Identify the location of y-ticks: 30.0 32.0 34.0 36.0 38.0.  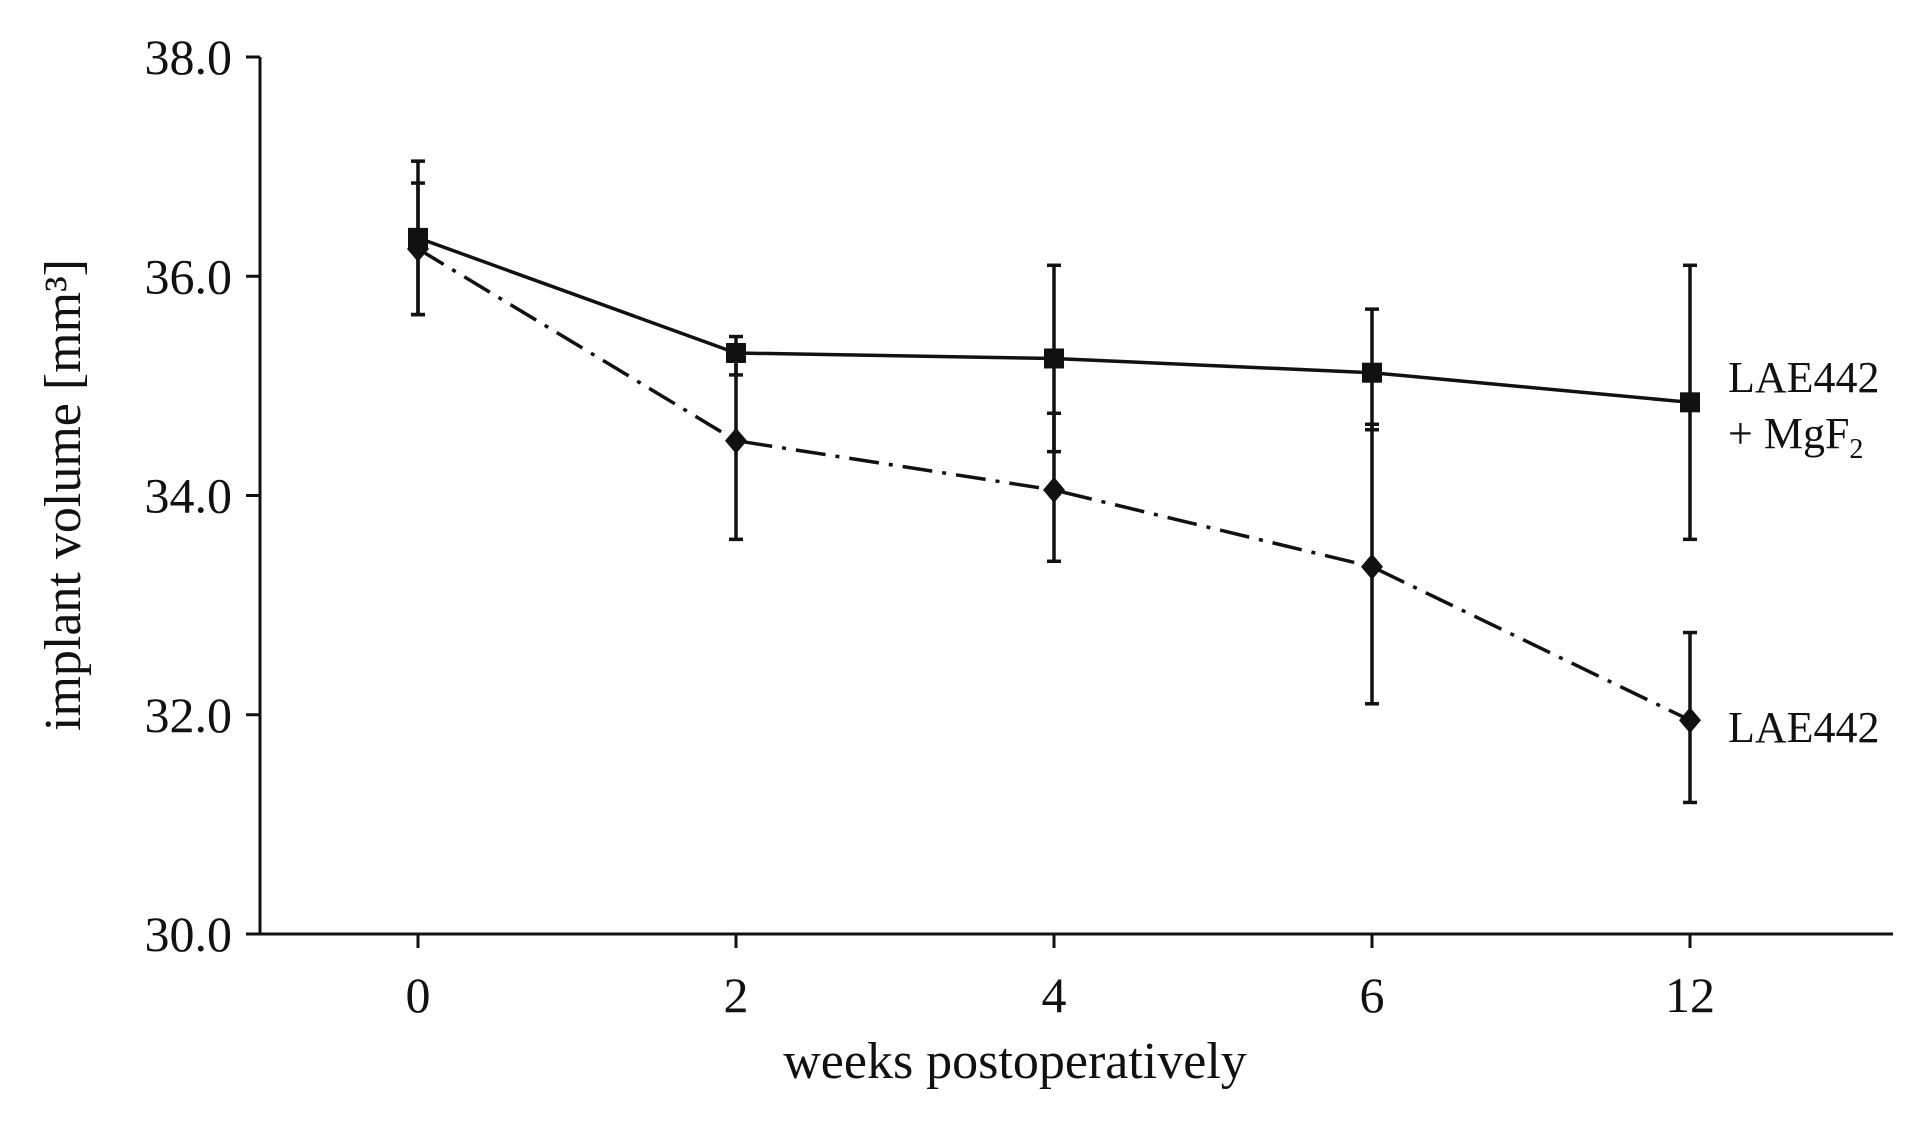
(202, 495).